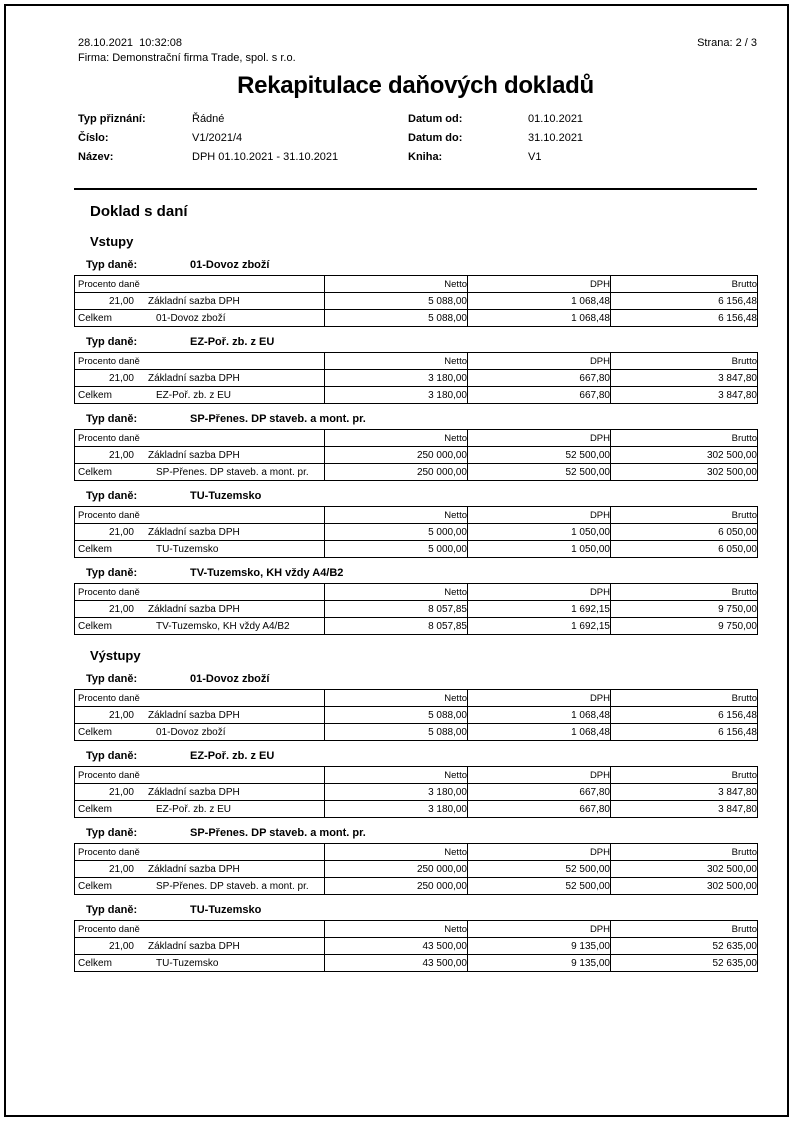  I want to click on rate-netto: 8 057,85, so click(396, 609).